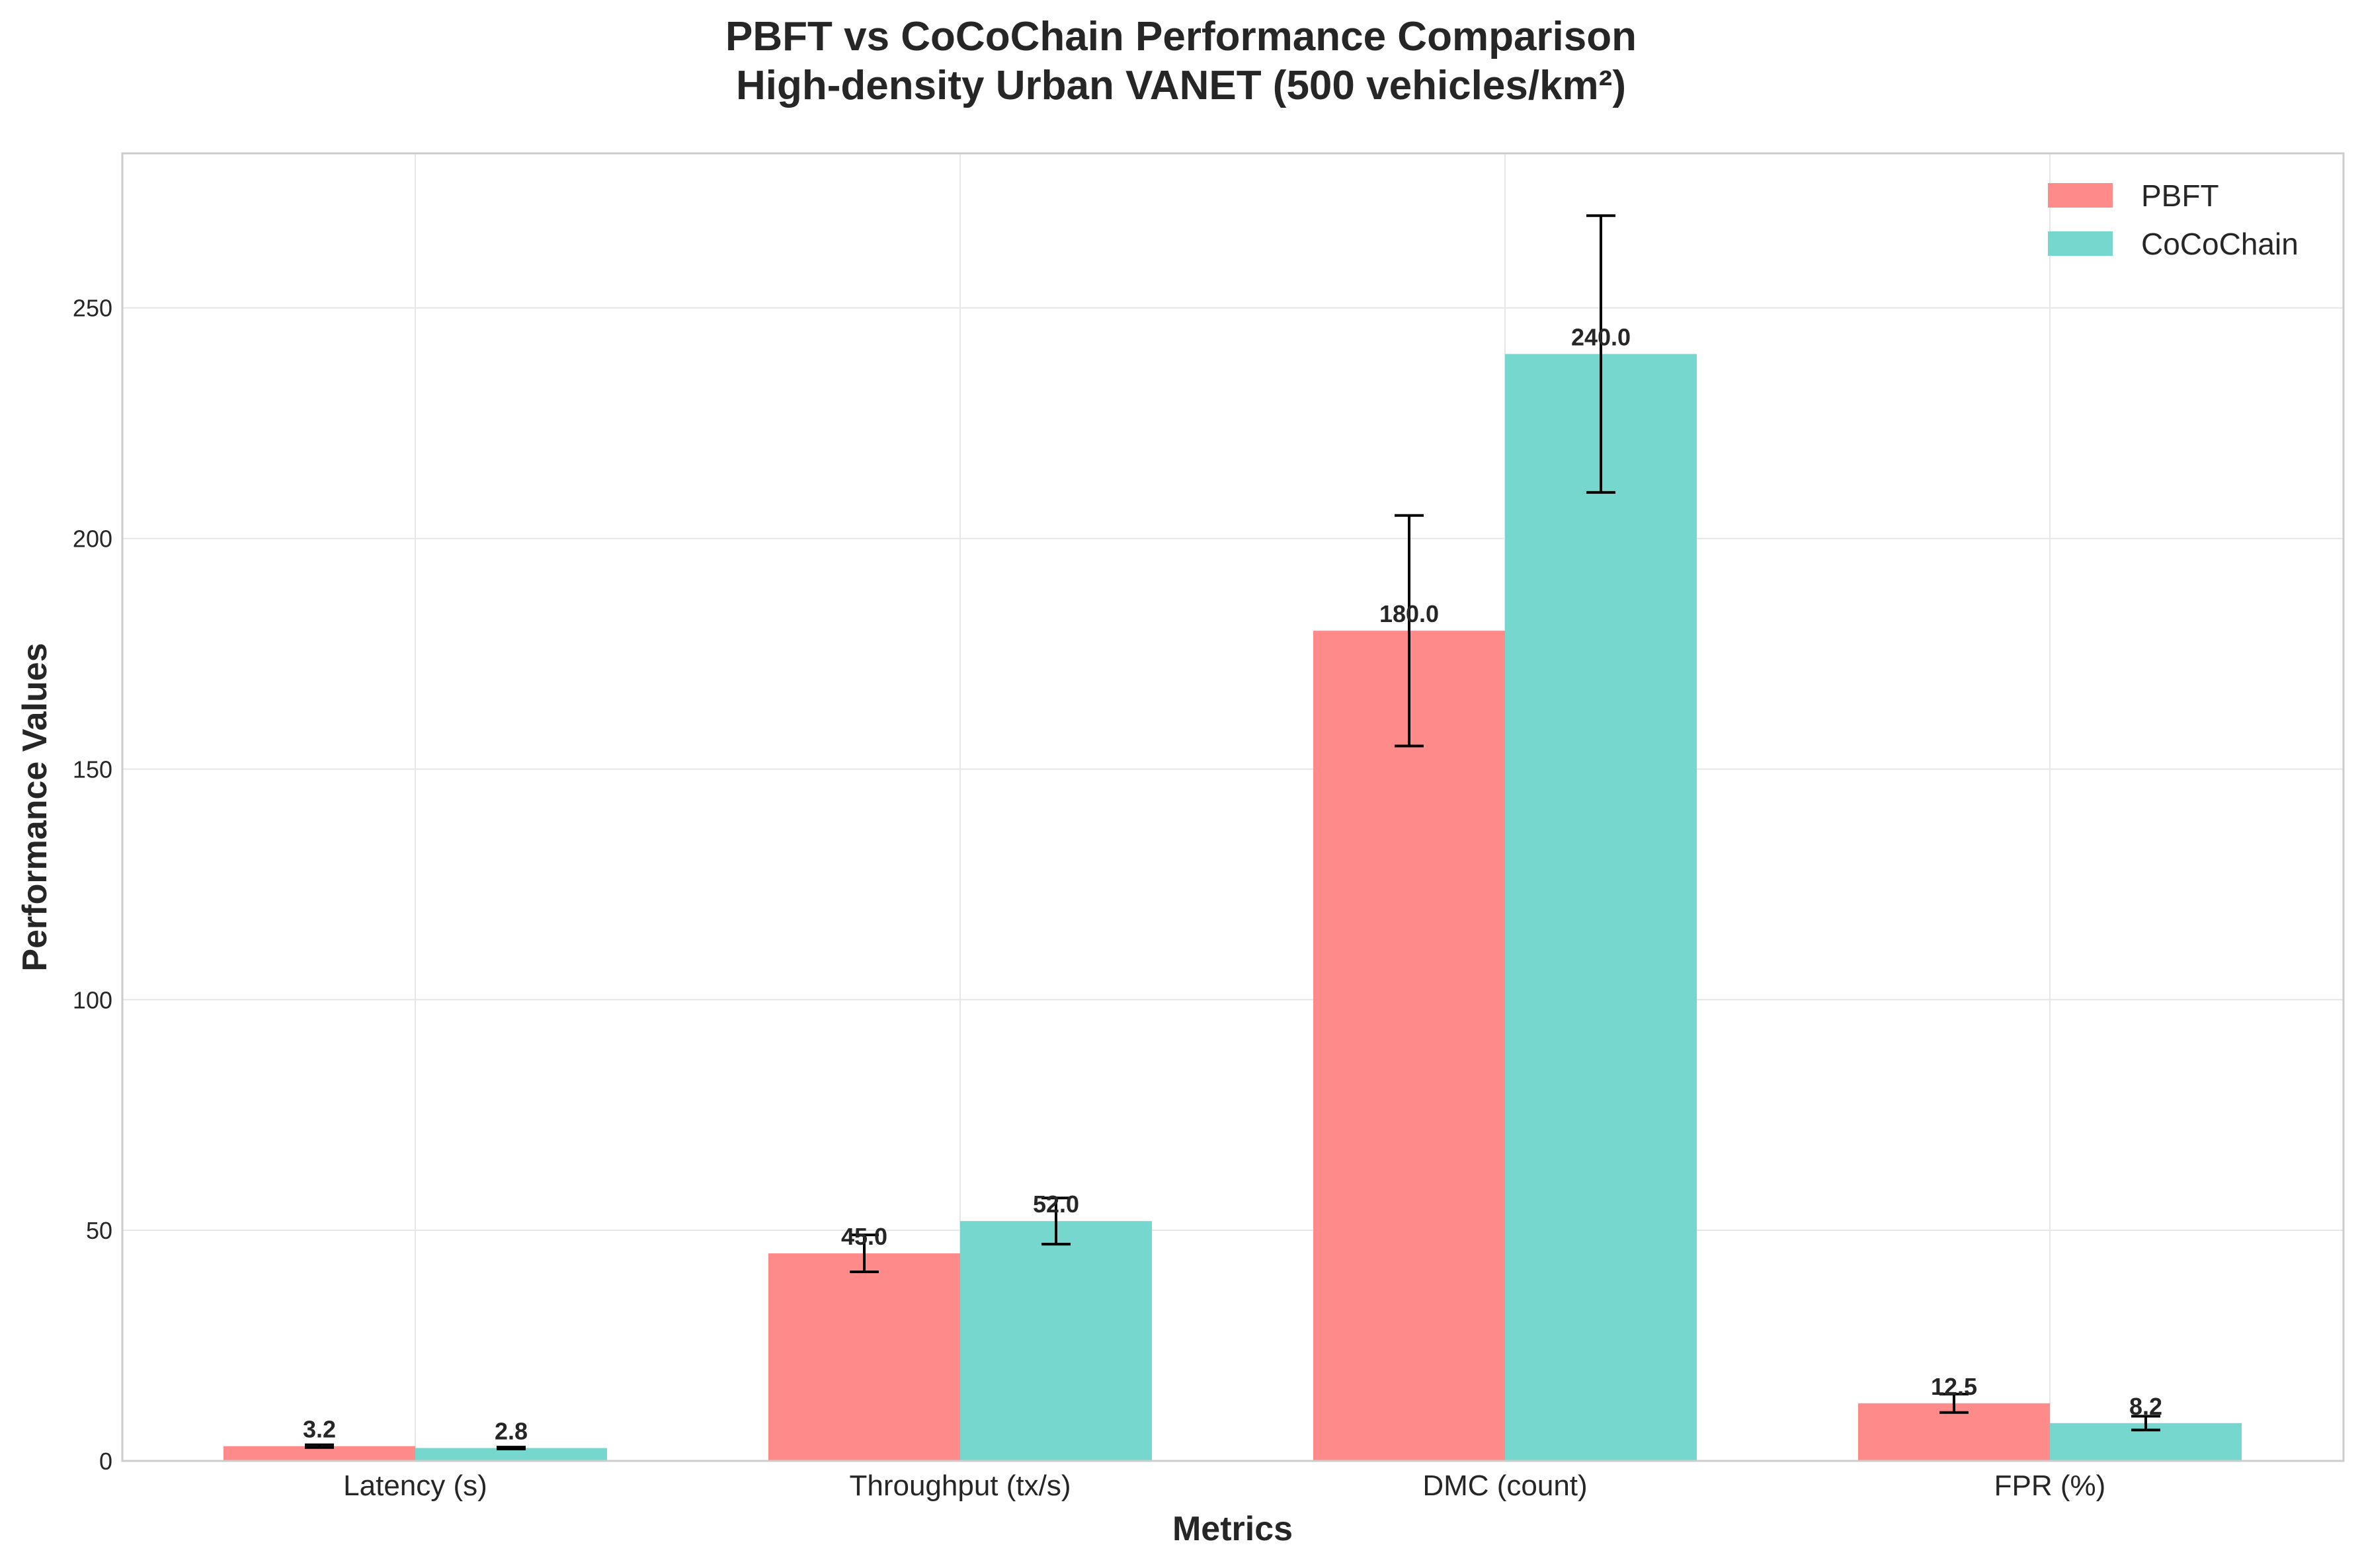  I want to click on x-tick-label: DMC (count), so click(1504, 1486).